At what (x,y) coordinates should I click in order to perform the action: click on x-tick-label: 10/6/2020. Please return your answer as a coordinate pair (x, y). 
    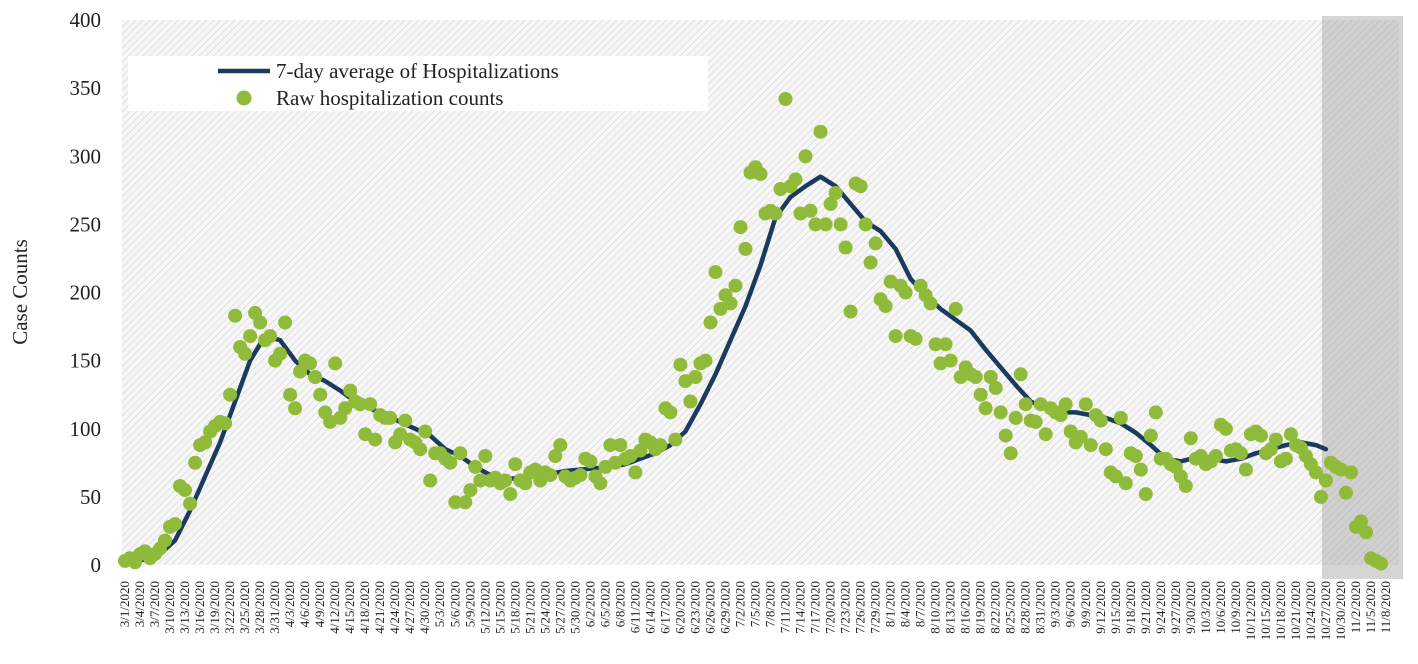
    Looking at the image, I should click on (1220, 607).